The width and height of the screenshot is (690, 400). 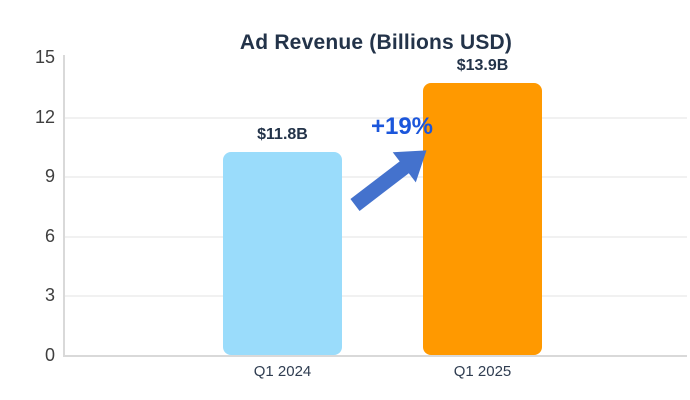 What do you see at coordinates (375, 356) in the screenshot?
I see `x-axis-line` at bounding box center [375, 356].